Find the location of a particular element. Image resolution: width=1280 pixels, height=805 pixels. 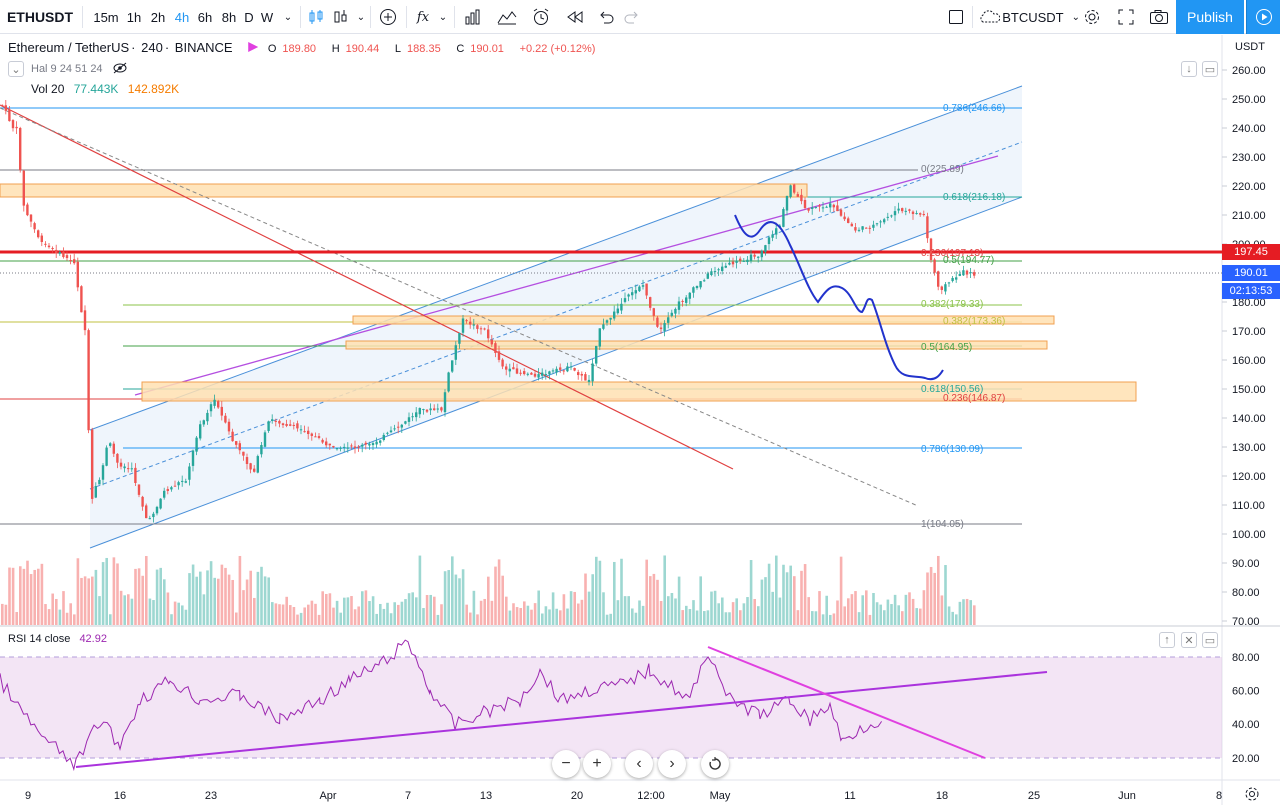

rsi-resistance-trendline is located at coordinates (846, 702).